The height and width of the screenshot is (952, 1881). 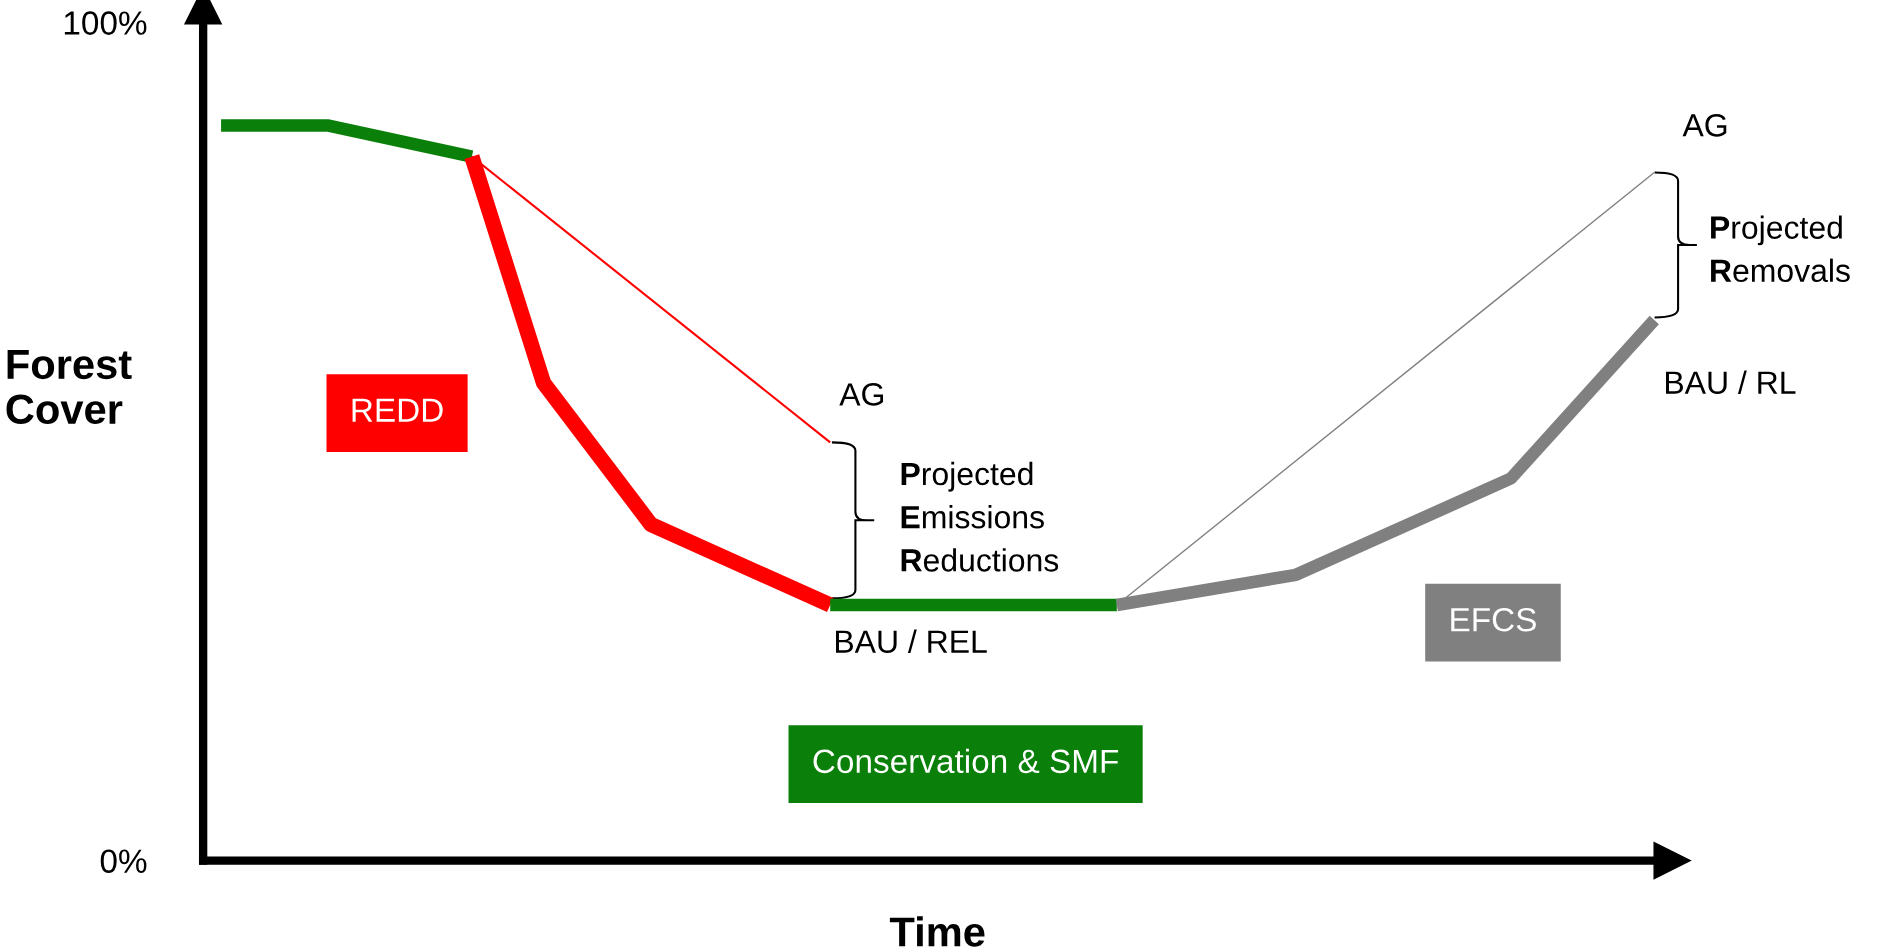 What do you see at coordinates (861, 394) in the screenshot?
I see `annotation: AG` at bounding box center [861, 394].